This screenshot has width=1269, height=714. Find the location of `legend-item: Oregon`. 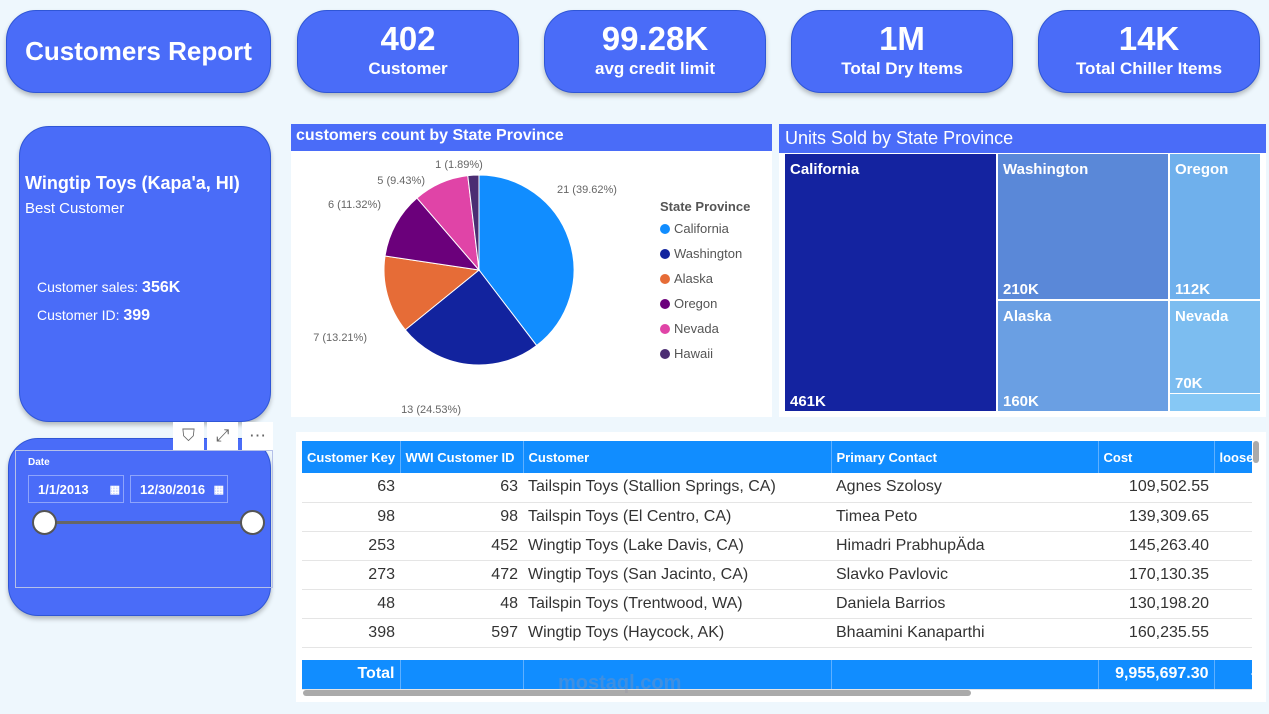

legend-item: Oregon is located at coordinates (705, 303).